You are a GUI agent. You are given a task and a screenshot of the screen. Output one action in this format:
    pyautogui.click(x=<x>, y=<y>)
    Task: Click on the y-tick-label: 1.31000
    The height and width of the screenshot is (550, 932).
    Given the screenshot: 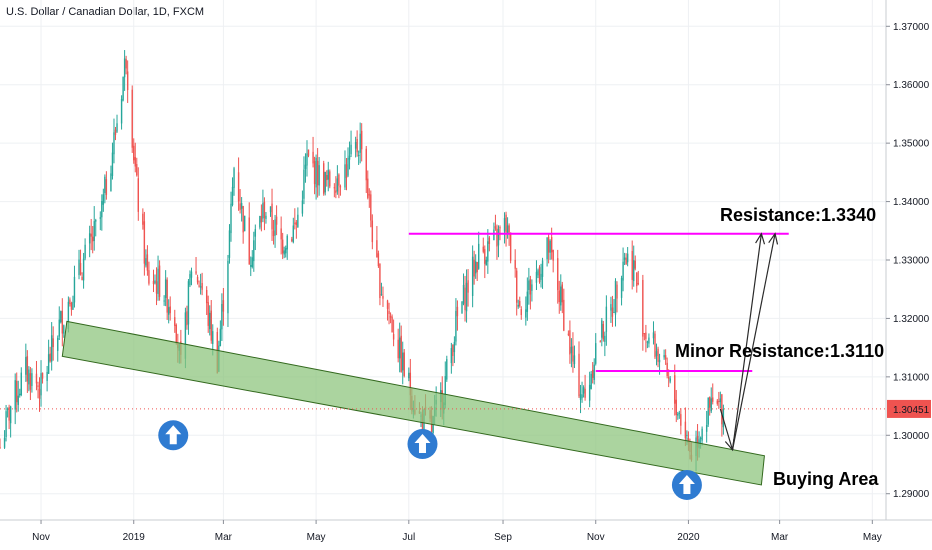 What is the action you would take?
    pyautogui.click(x=911, y=377)
    